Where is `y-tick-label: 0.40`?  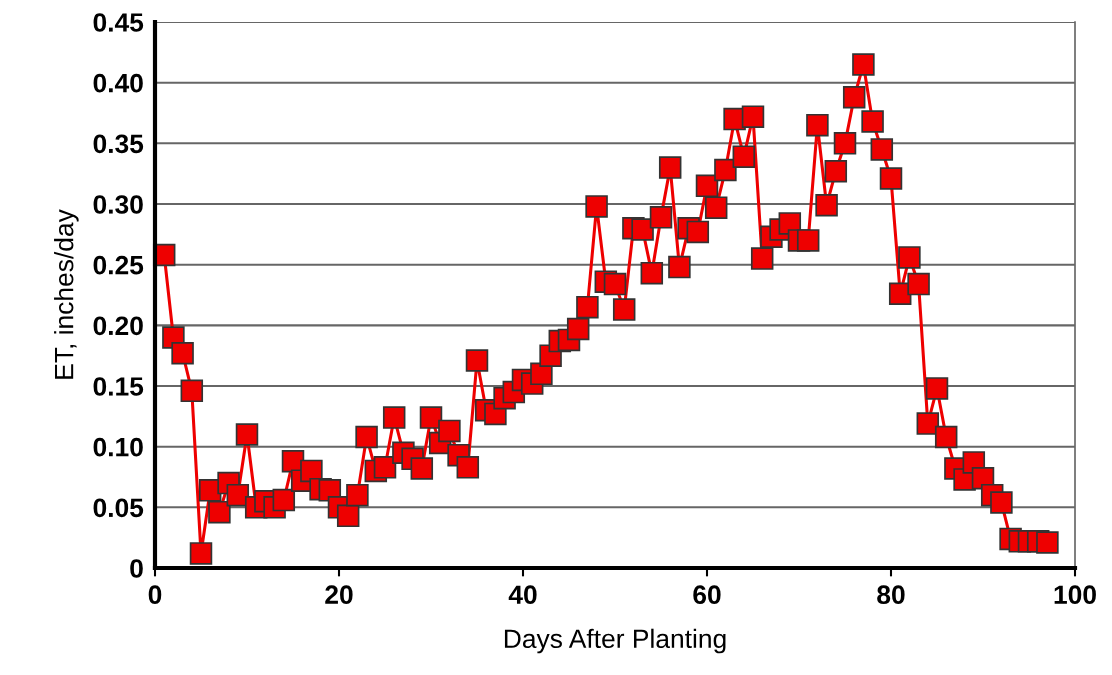 y-tick-label: 0.40 is located at coordinates (118, 83).